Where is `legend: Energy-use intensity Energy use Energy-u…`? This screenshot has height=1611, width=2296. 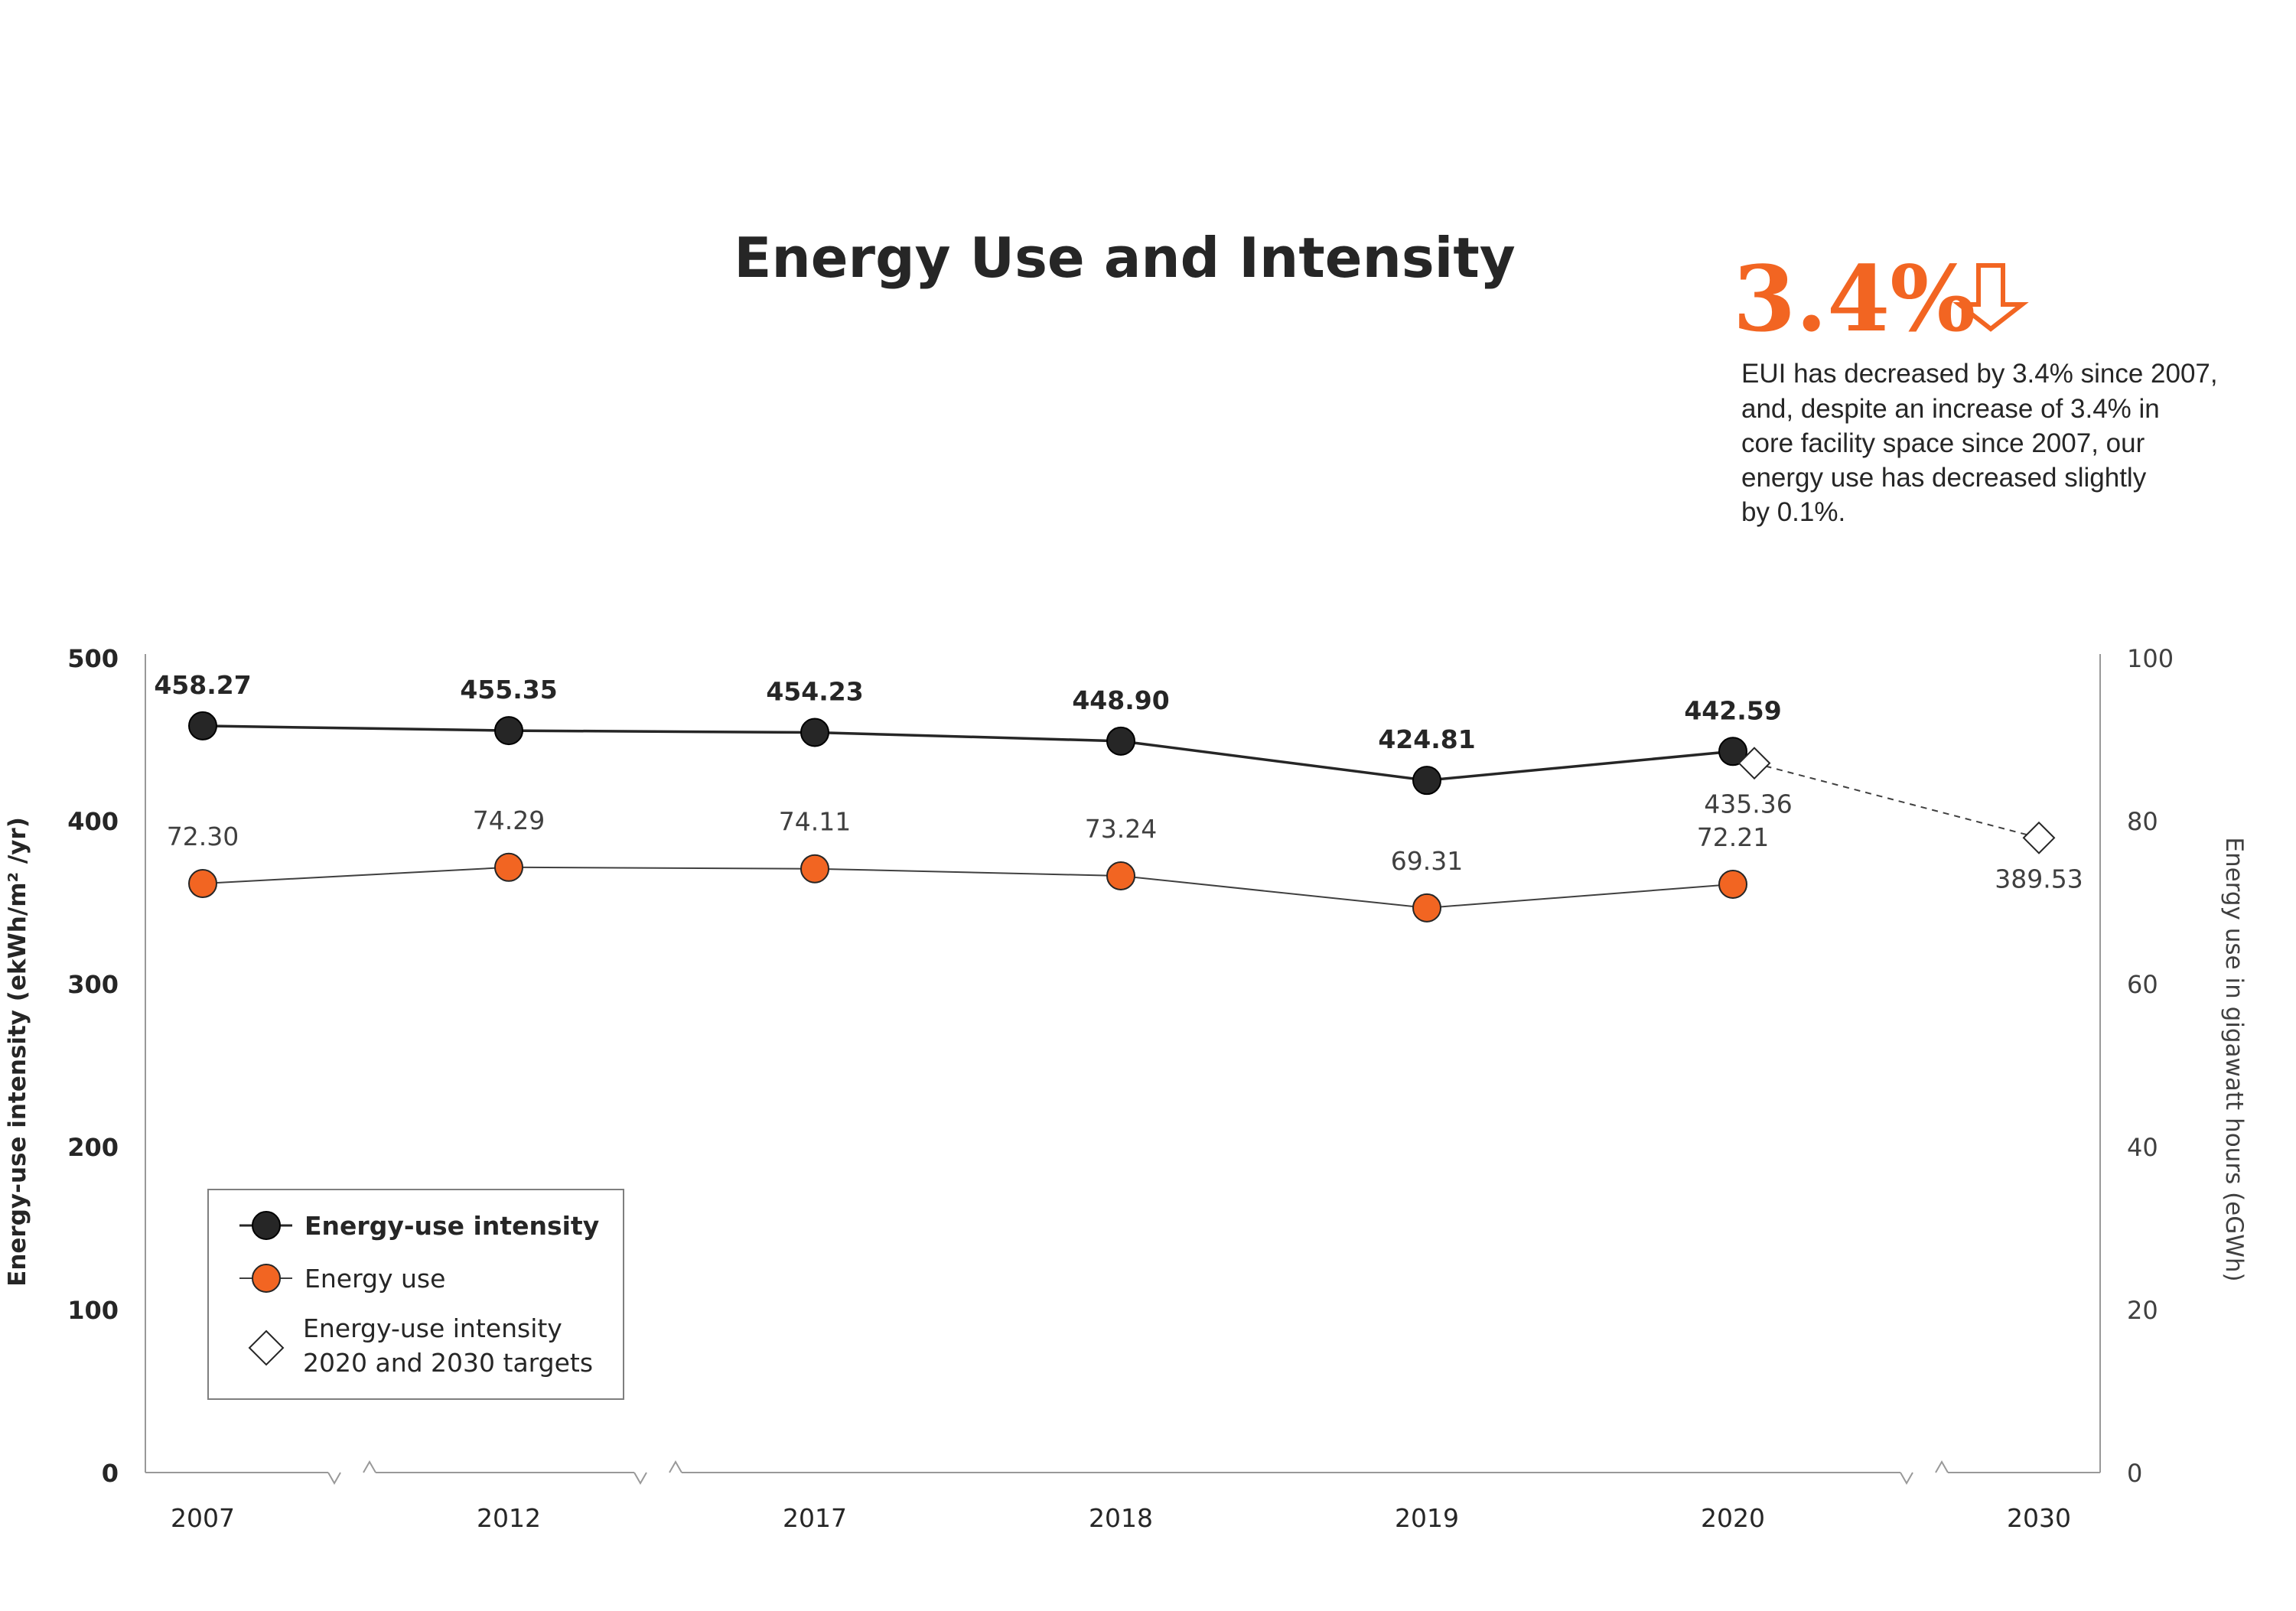
legend: Energy-use intensity Energy use Energy-u… is located at coordinates (416, 1294).